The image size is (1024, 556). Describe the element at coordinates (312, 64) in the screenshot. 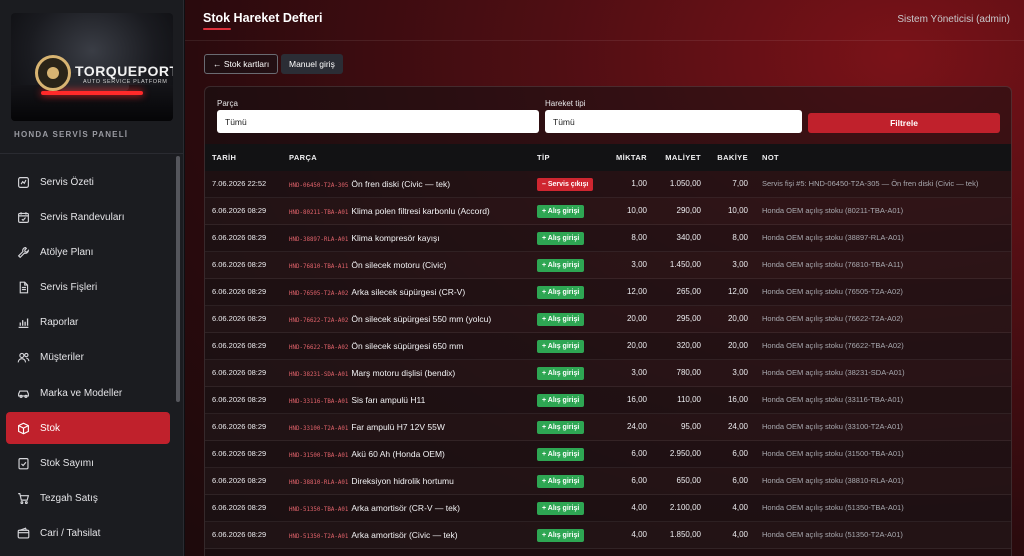

I see `manual-entry-button: Manuel giriş` at that location.